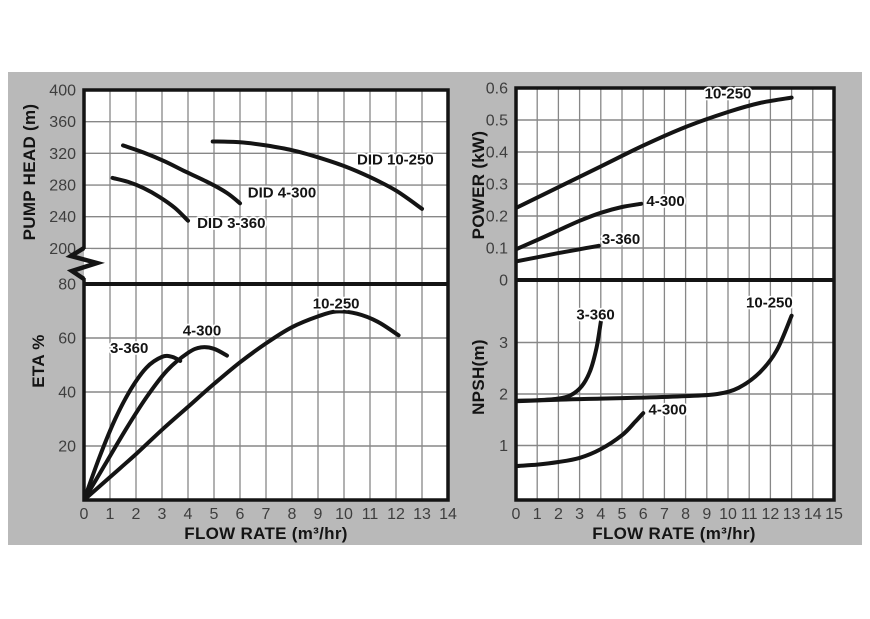  I want to click on y-tick-label: 0.3, so click(497, 185).